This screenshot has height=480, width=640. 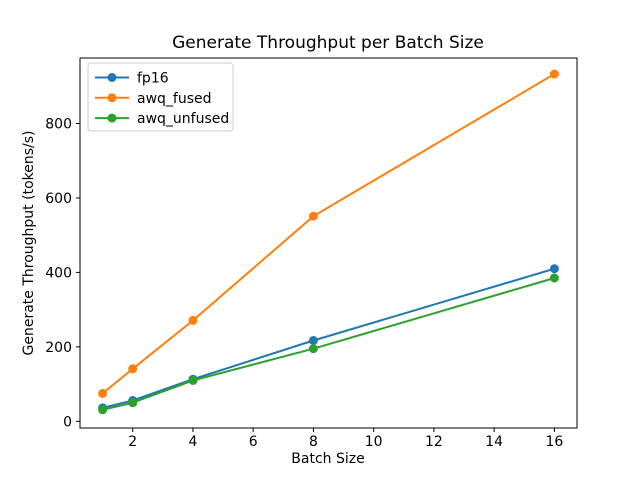 What do you see at coordinates (345, 439) in the screenshot?
I see `x-axis-ticks: 2 4 6 8 10 12 14 16` at bounding box center [345, 439].